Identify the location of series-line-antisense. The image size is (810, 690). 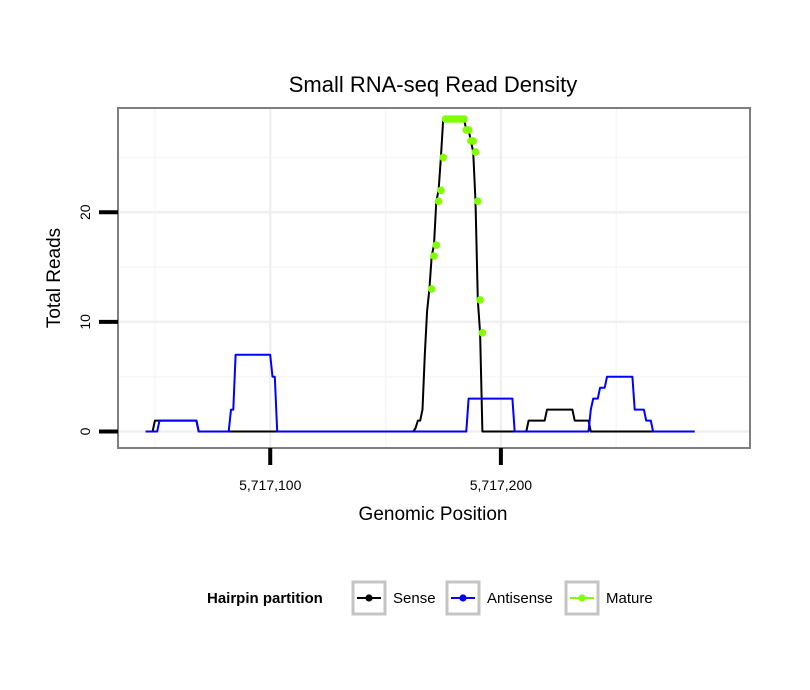
(420, 393).